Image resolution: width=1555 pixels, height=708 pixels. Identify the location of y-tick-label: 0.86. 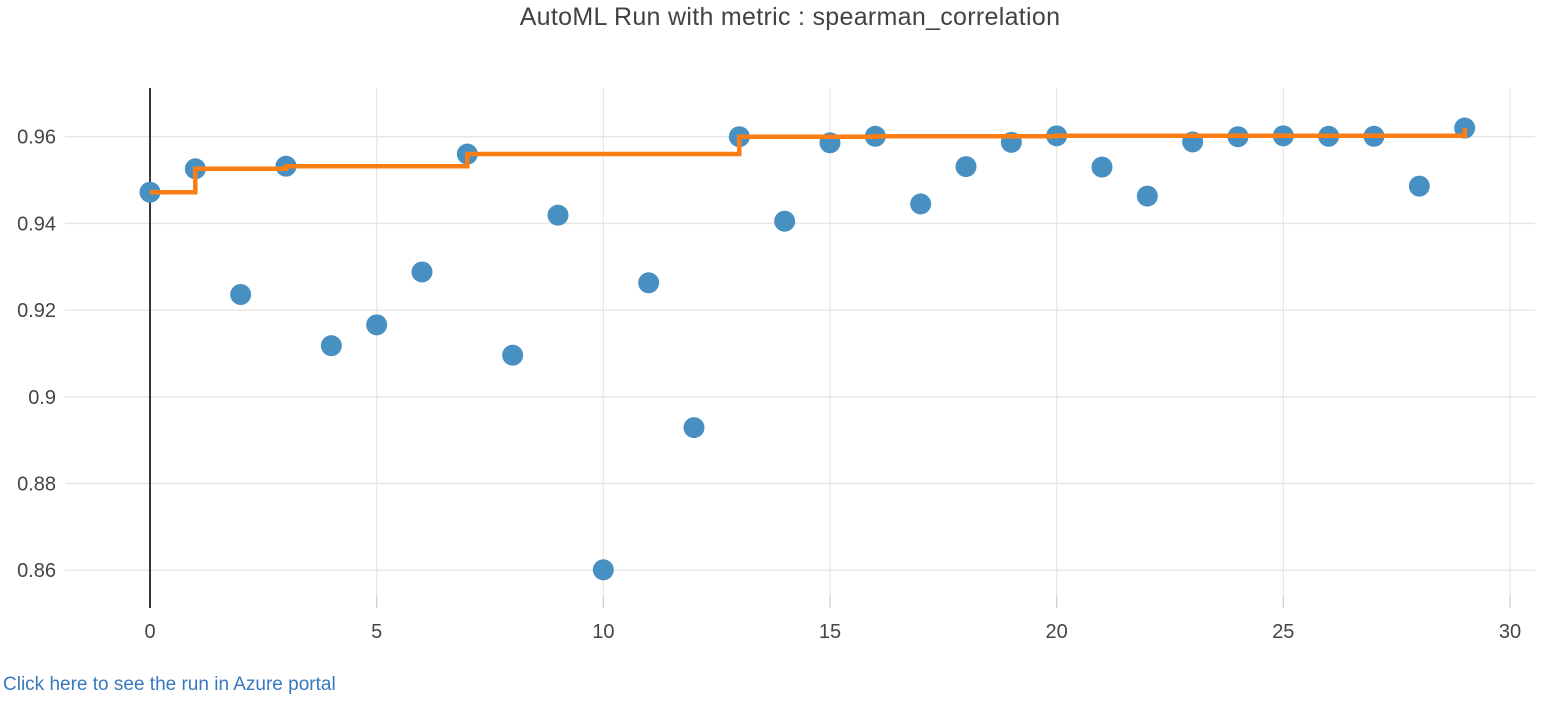
(36, 571).